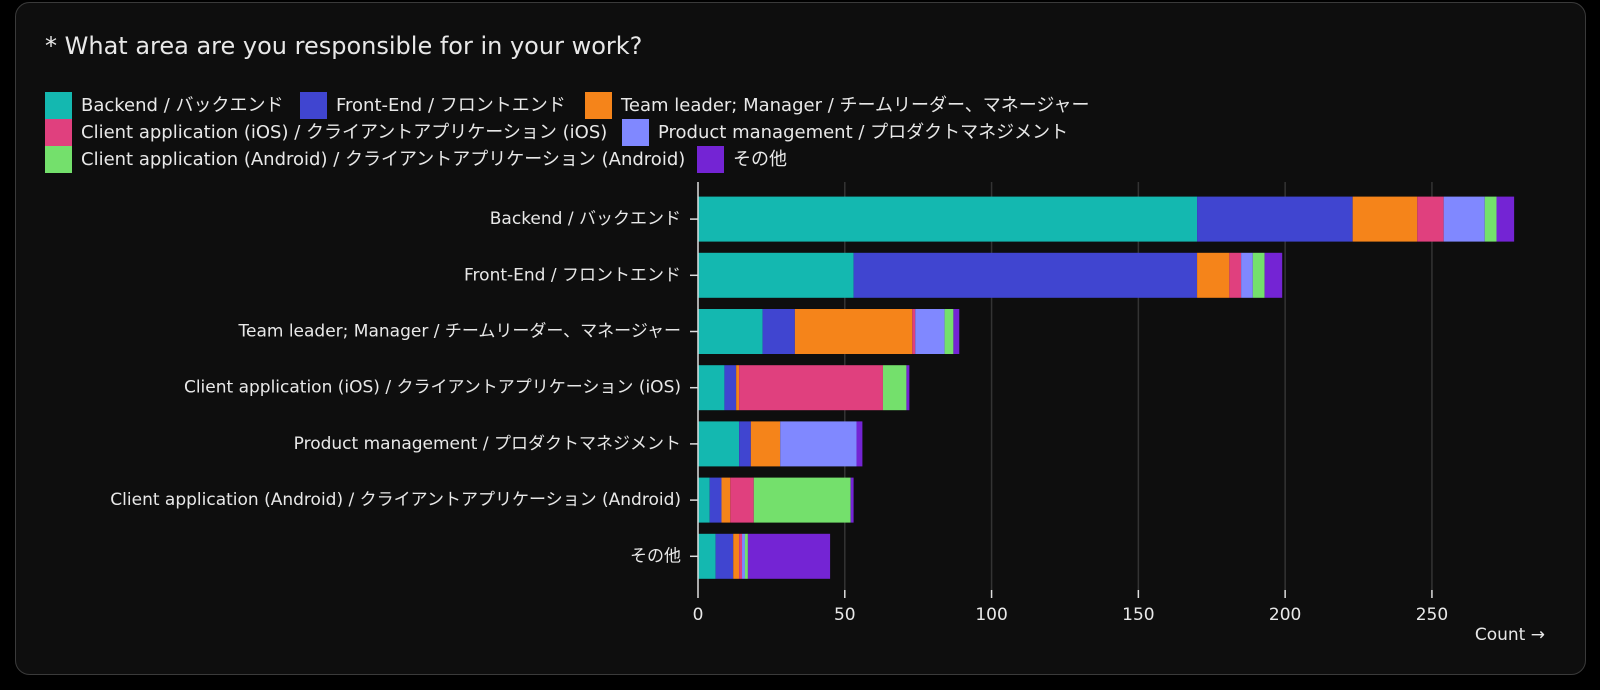 The height and width of the screenshot is (690, 1600). What do you see at coordinates (572, 275) in the screenshot?
I see `y-tick-label: Front-End / フロントエンド` at bounding box center [572, 275].